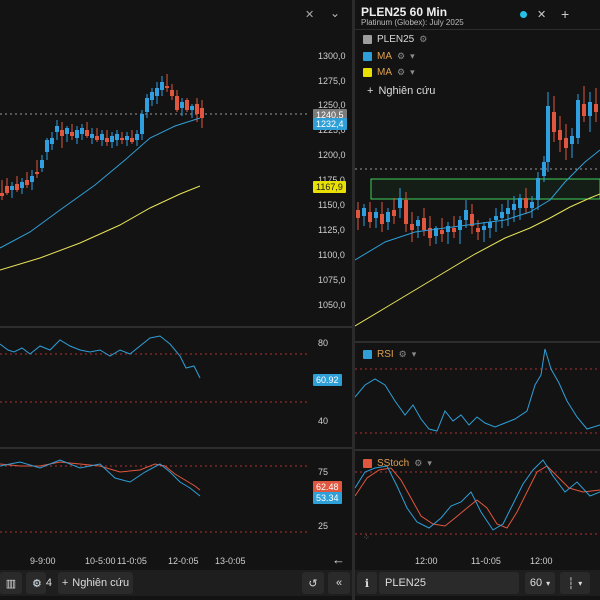  I want to click on settings-count: 4, so click(48, 583).